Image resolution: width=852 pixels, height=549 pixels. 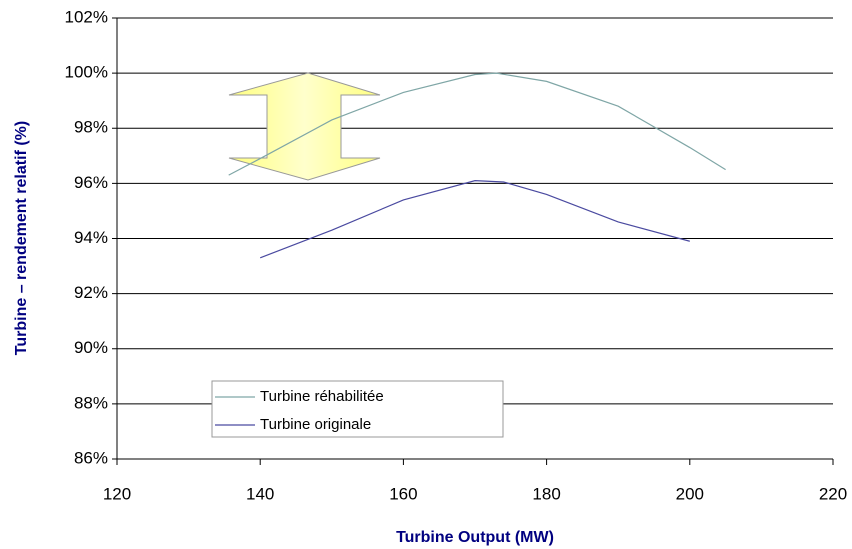 I want to click on y-tick-label: 100%, so click(x=86, y=72).